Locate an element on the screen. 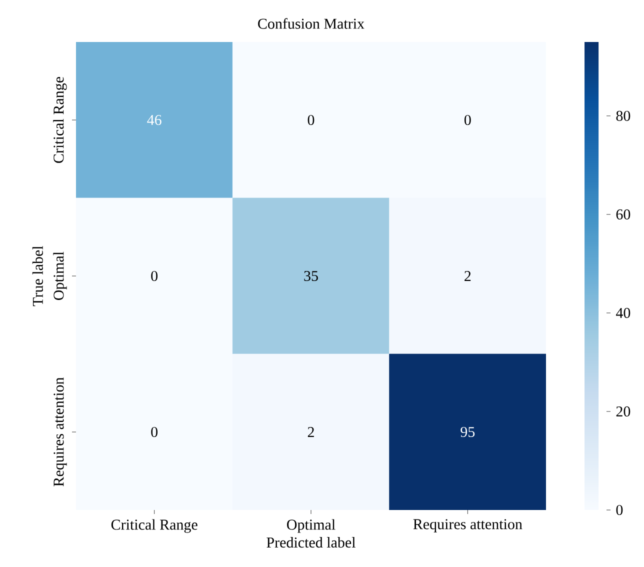  data-label: 46 is located at coordinates (154, 120).